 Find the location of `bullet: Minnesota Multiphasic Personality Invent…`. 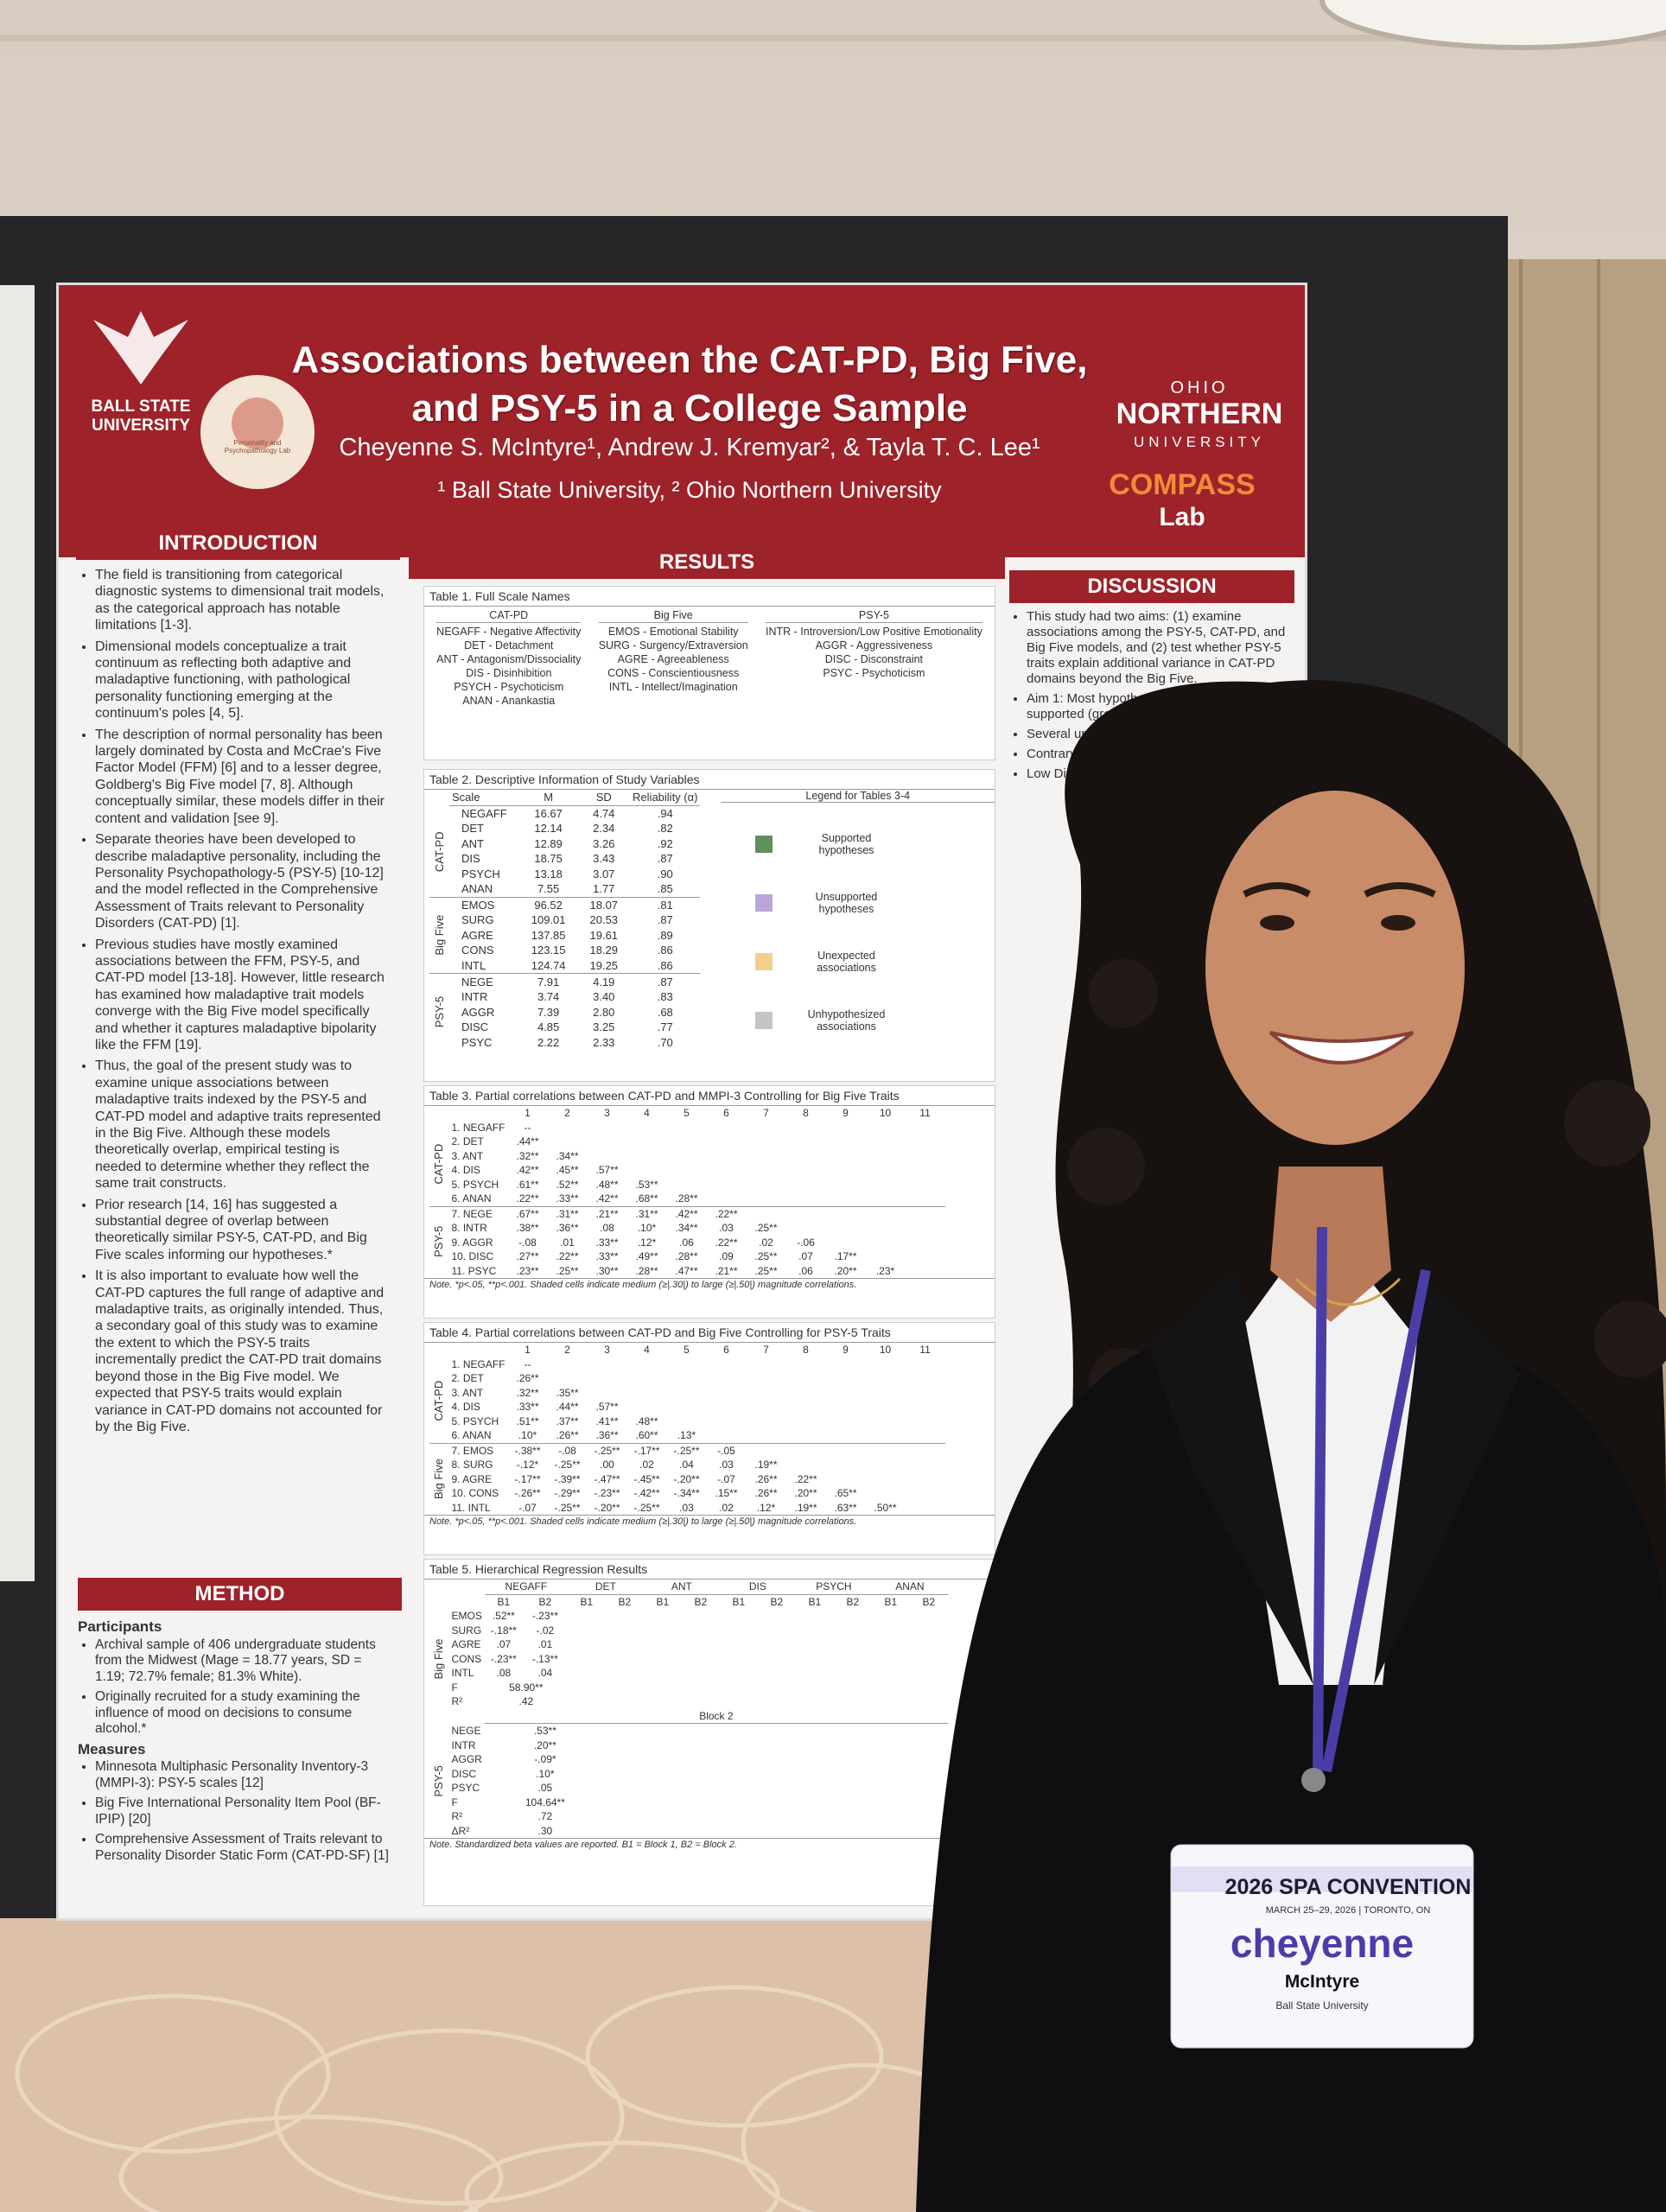

bullet: Minnesota Multiphasic Personality Invent… is located at coordinates (242, 1775).